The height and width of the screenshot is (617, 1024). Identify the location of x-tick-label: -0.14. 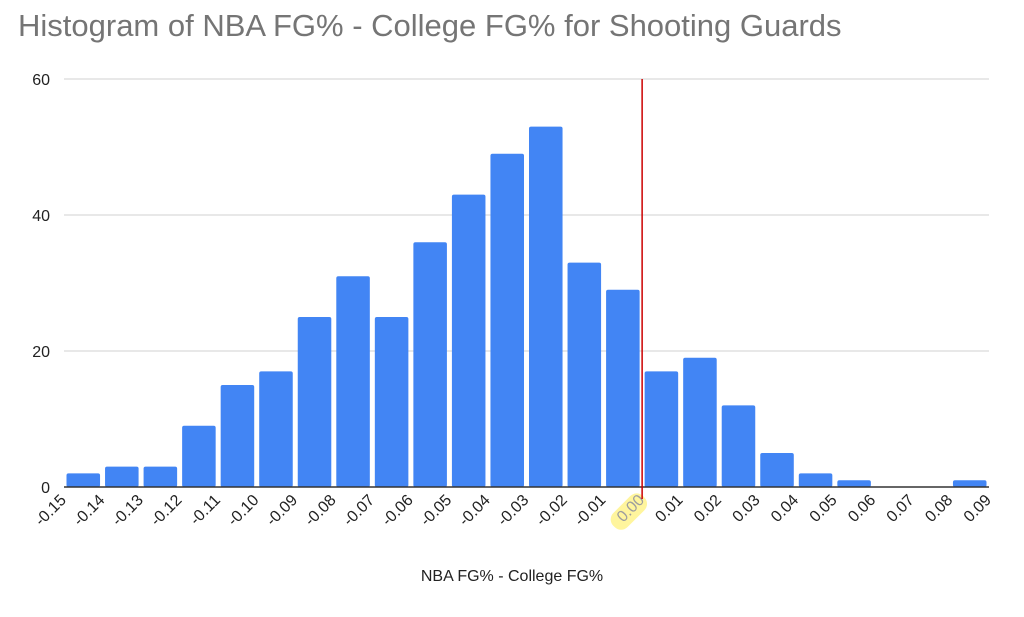
(90, 511).